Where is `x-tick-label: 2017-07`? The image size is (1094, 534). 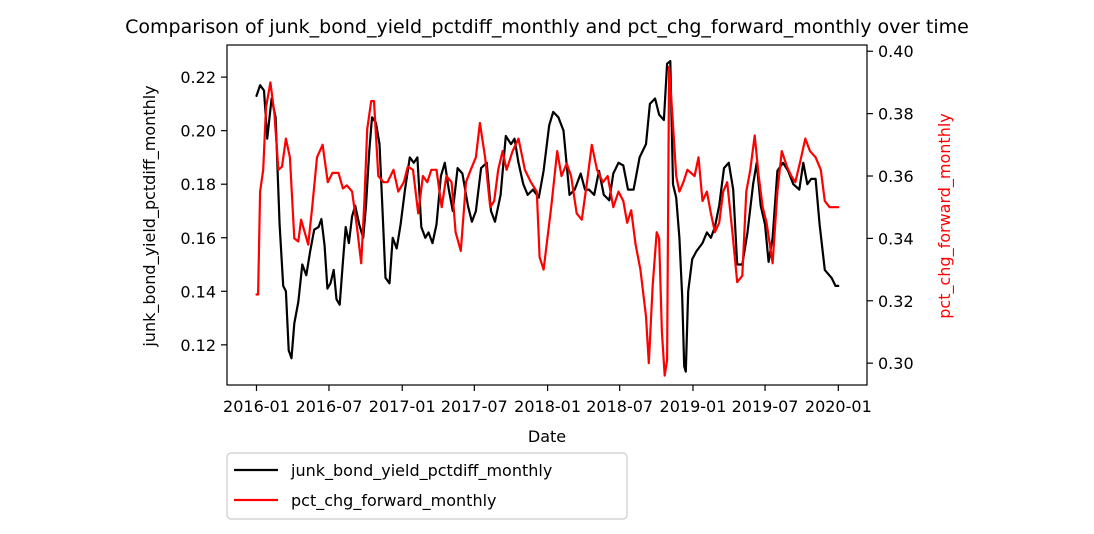
x-tick-label: 2017-07 is located at coordinates (474, 406).